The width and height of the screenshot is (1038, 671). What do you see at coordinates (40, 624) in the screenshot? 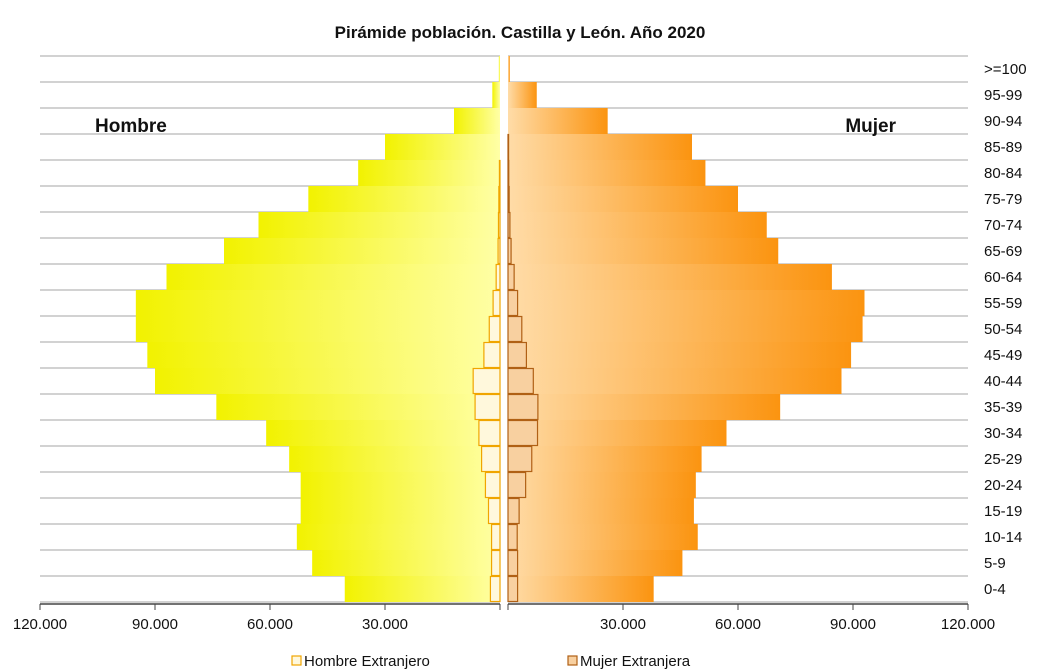
I see `x-tick-label-left: 120.000` at bounding box center [40, 624].